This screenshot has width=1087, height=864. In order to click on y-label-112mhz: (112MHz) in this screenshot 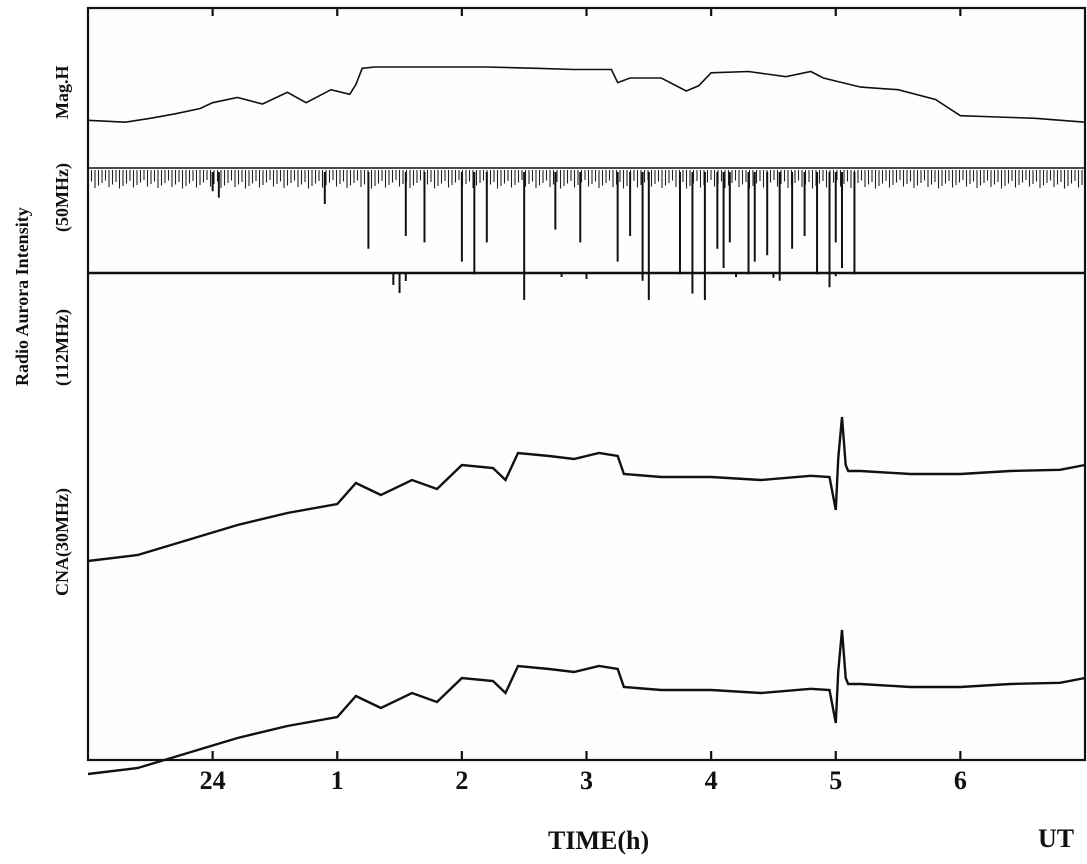, I will do `click(62, 347)`.